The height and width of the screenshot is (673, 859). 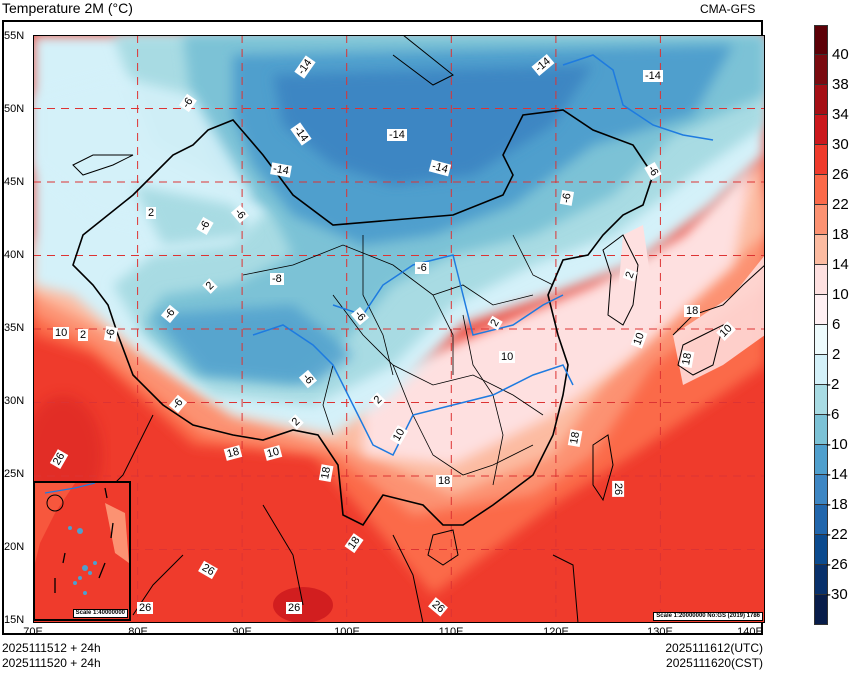 What do you see at coordinates (837, 444) in the screenshot?
I see `colorbar-tick-label: -10` at bounding box center [837, 444].